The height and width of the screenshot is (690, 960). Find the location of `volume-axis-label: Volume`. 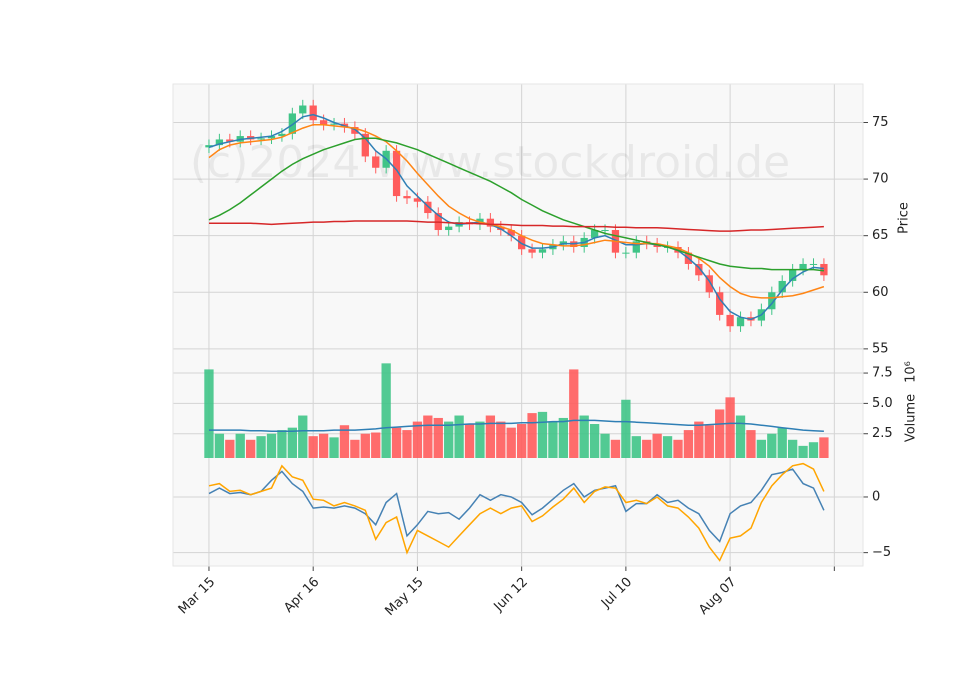

volume-axis-label: Volume is located at coordinates (911, 418).